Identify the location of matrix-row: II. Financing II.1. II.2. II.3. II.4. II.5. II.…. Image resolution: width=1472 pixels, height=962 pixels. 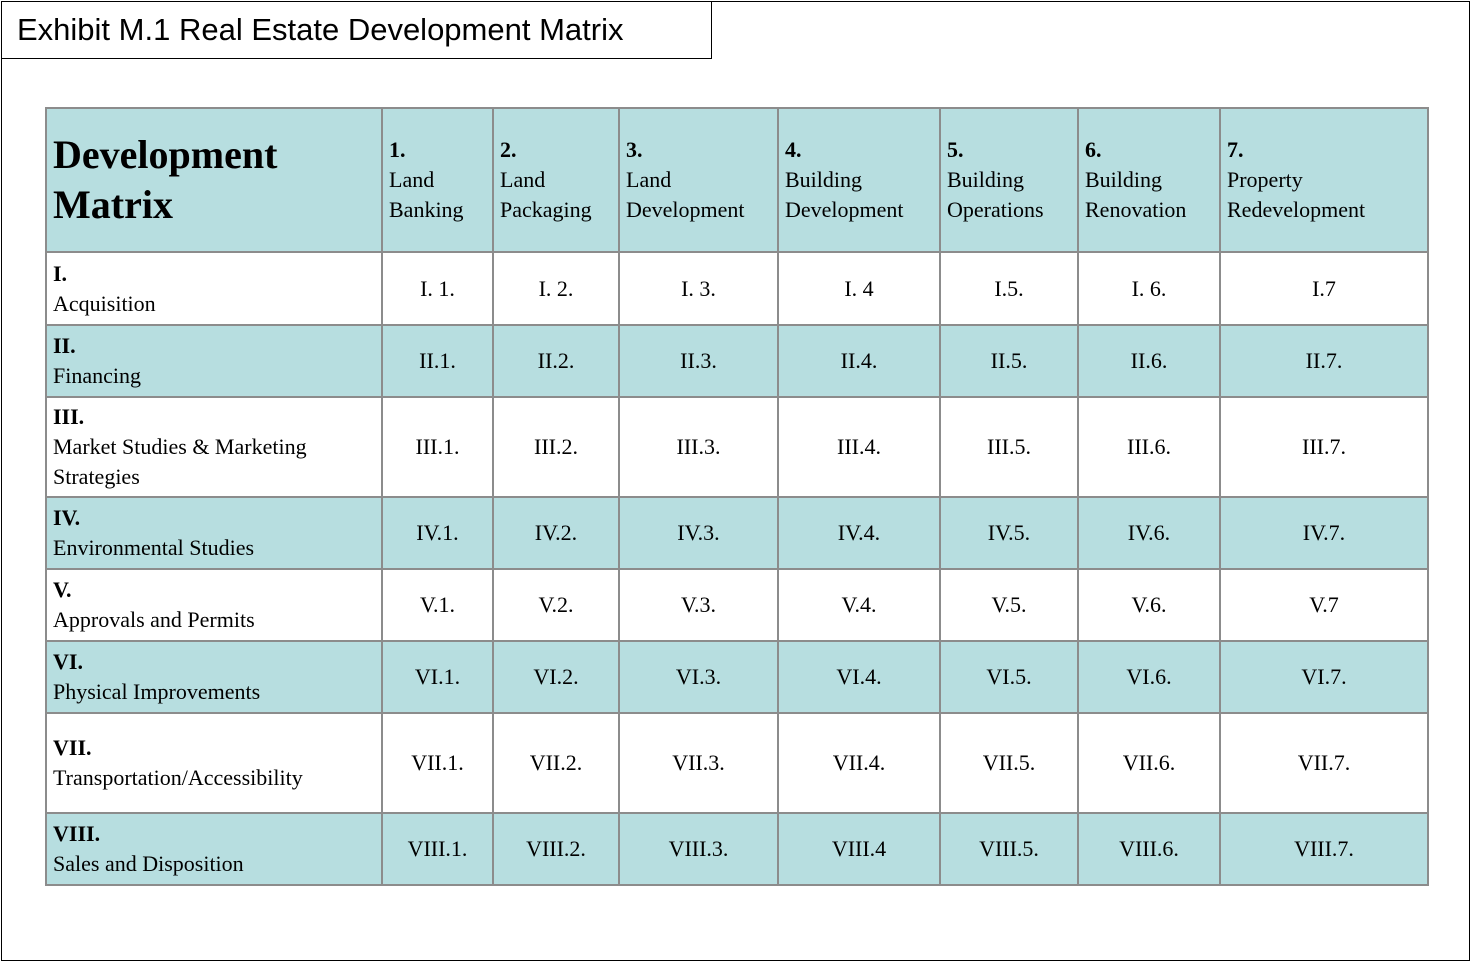
(737, 361).